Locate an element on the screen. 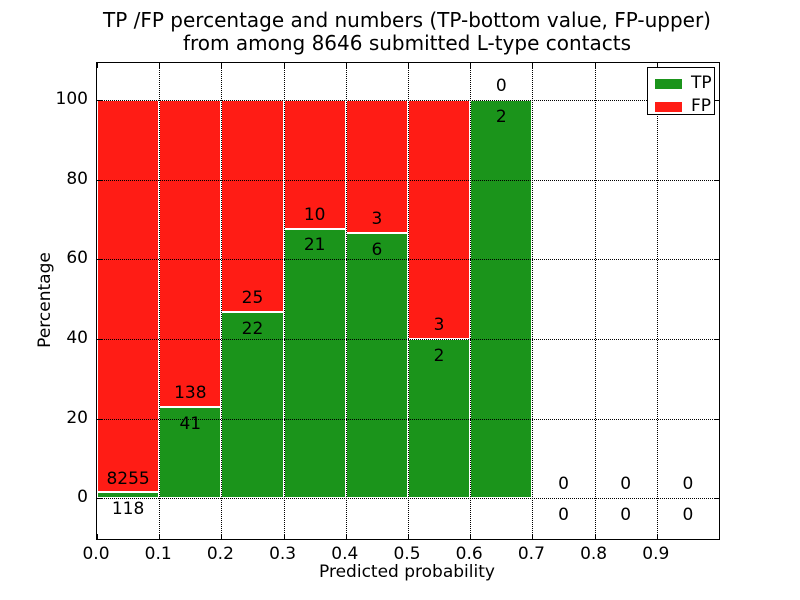  xtick-label-2: 0.2 is located at coordinates (220, 554).